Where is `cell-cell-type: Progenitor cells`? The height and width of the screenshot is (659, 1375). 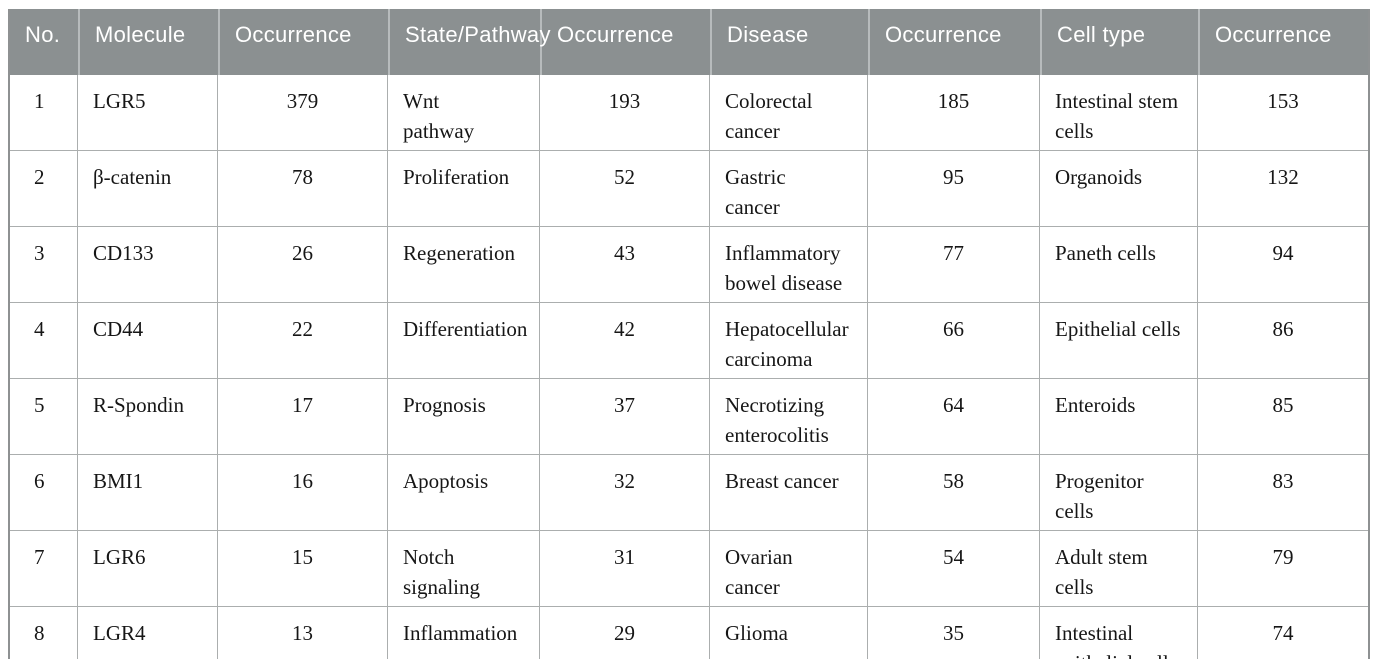
cell-cell-type: Progenitor cells is located at coordinates (1119, 493).